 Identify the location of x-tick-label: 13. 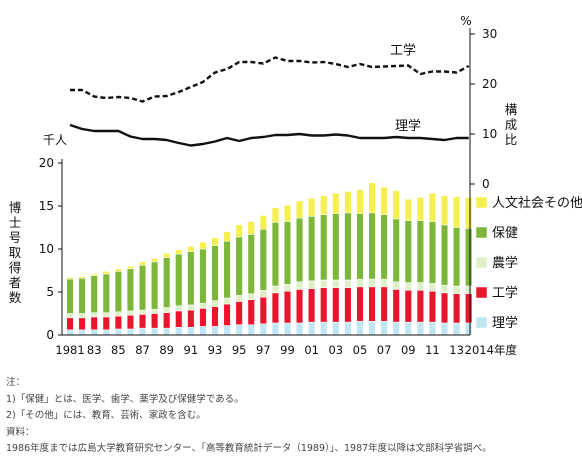
(456, 350).